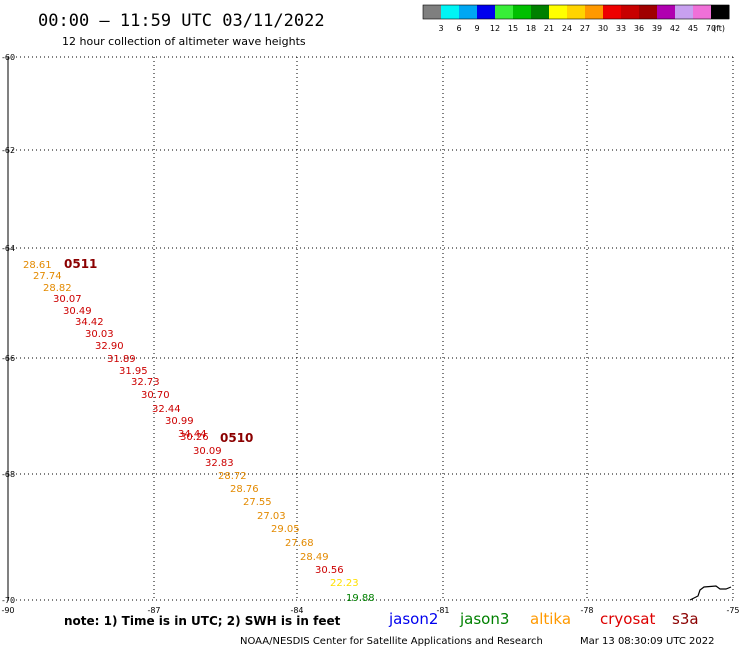  Describe the element at coordinates (37, 265) in the screenshot. I see `wave-height-value: 28.61` at that location.